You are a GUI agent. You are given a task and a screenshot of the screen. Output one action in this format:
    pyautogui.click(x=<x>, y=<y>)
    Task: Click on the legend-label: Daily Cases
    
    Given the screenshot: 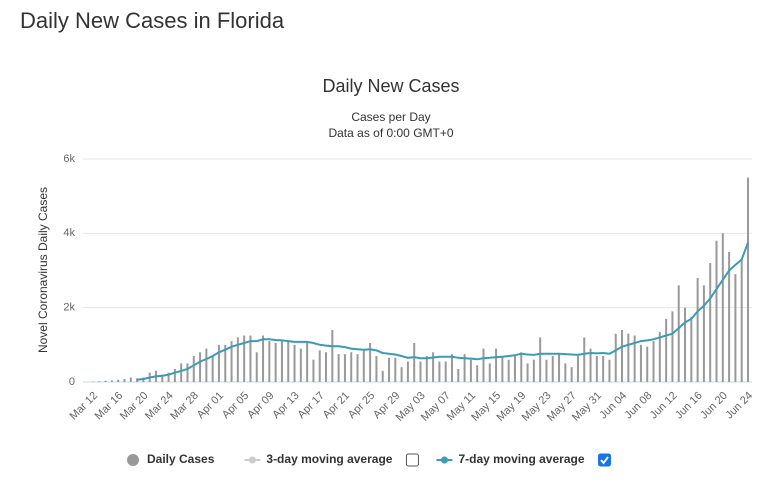 What is the action you would take?
    pyautogui.click(x=181, y=459)
    